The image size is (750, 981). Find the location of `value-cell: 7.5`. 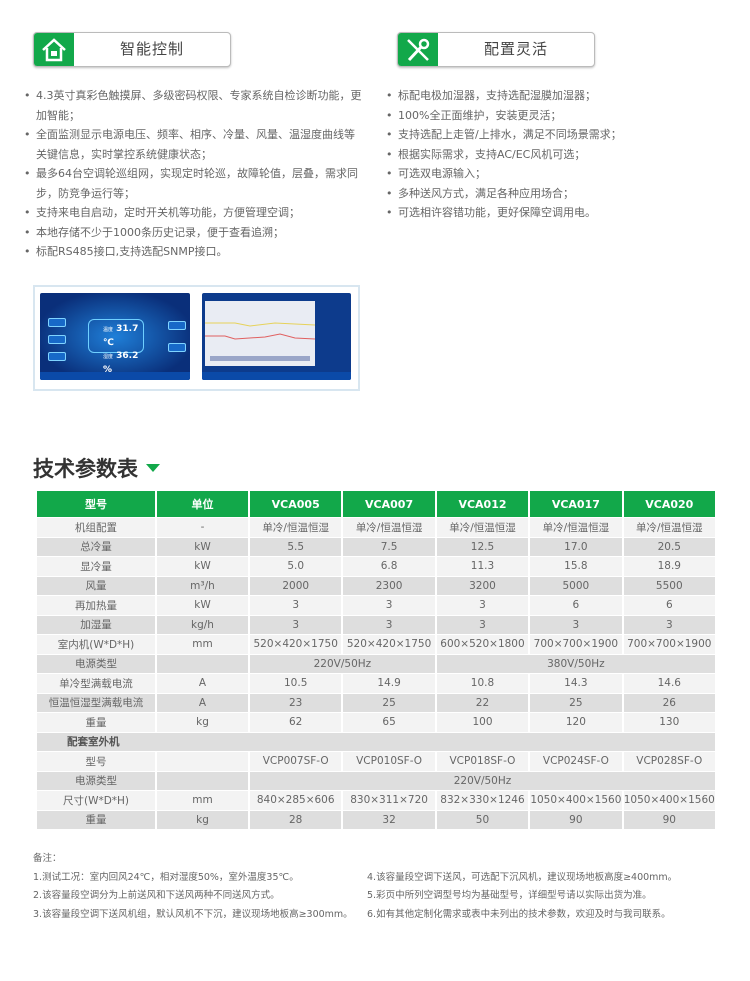

value-cell: 7.5 is located at coordinates (389, 546).